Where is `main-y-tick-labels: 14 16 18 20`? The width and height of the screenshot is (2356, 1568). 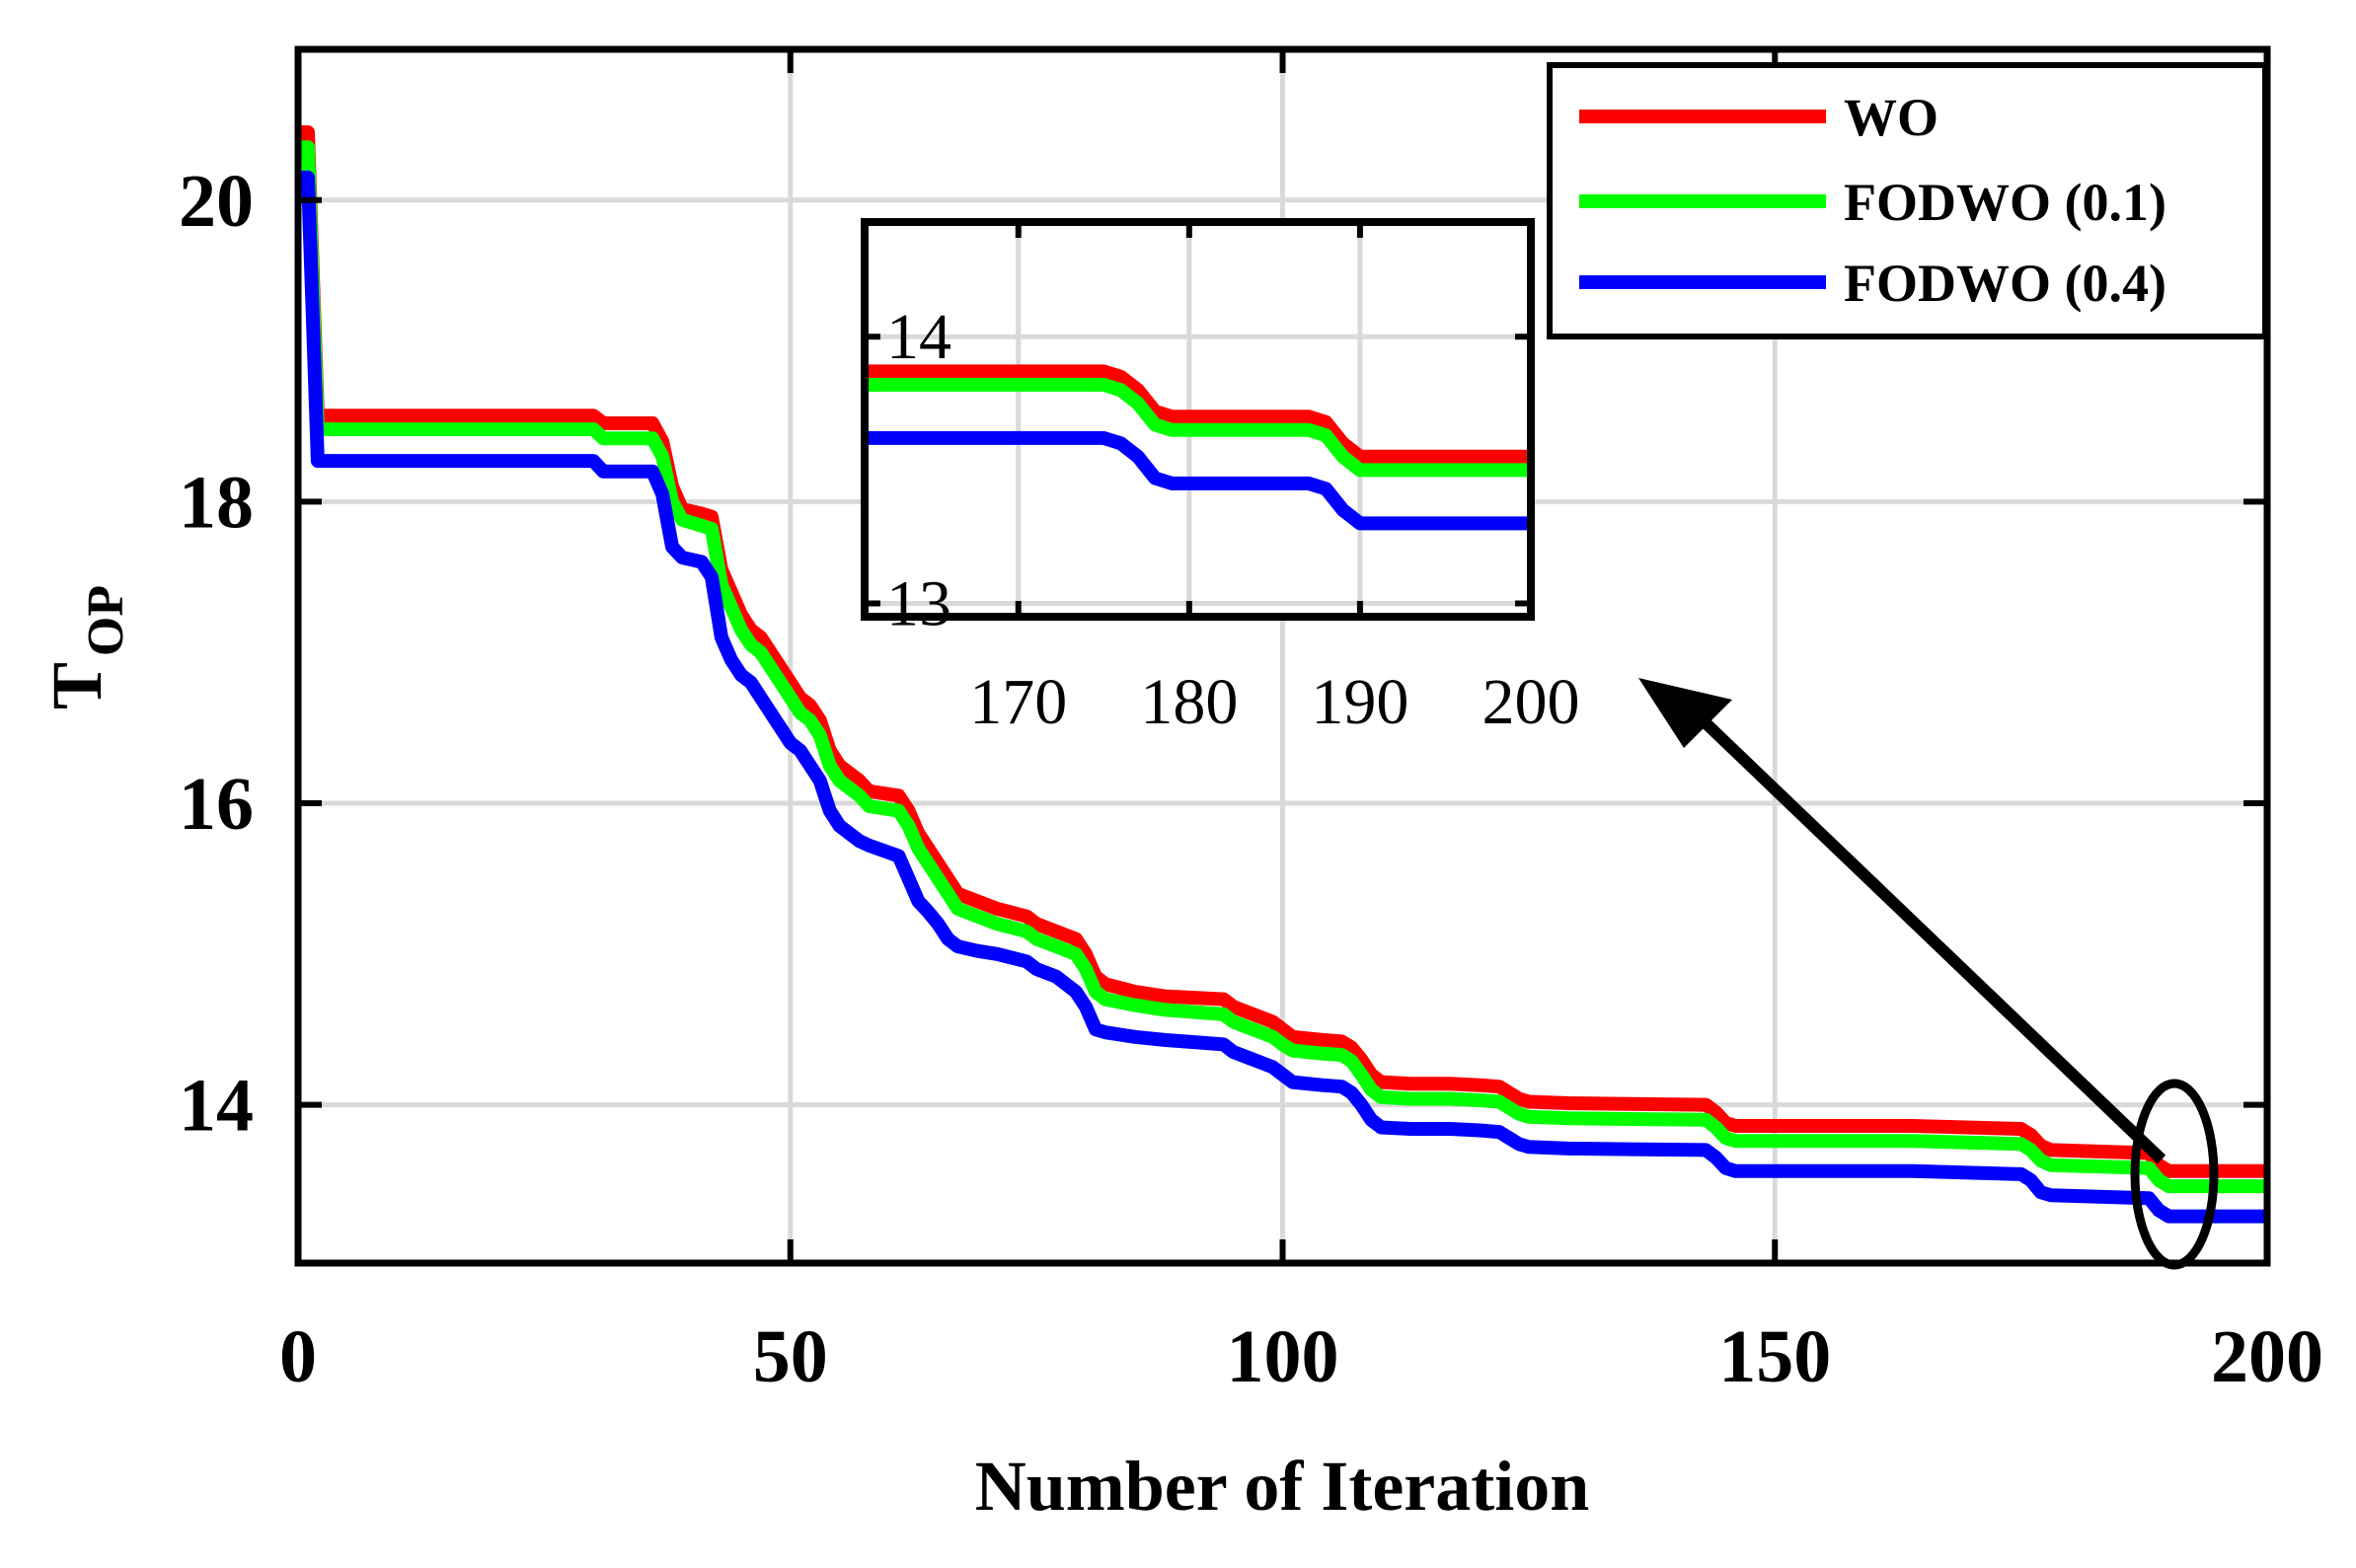 main-y-tick-labels: 14 16 18 20 is located at coordinates (216, 654).